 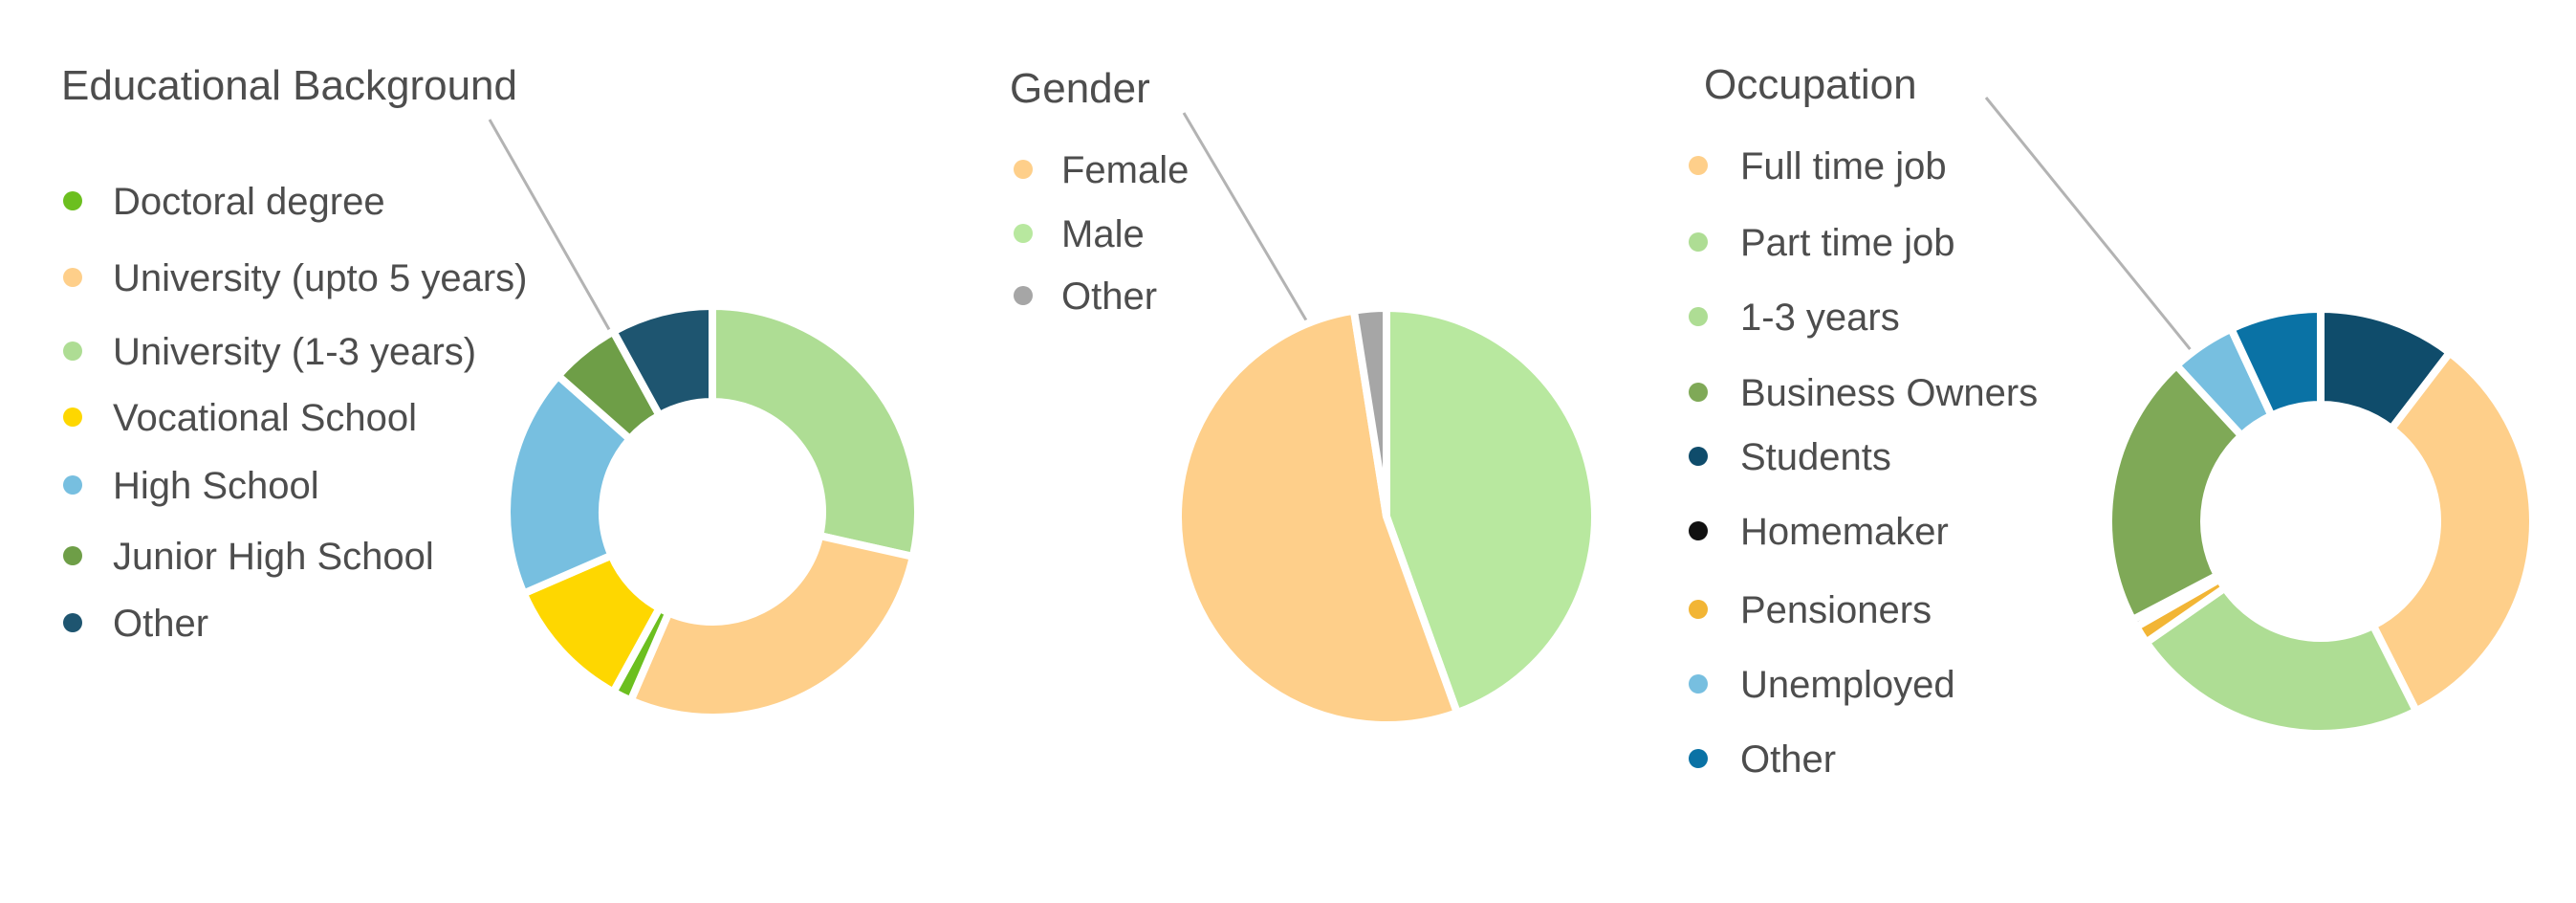 What do you see at coordinates (1844, 532) in the screenshot?
I see `legend-entry: Homemaker` at bounding box center [1844, 532].